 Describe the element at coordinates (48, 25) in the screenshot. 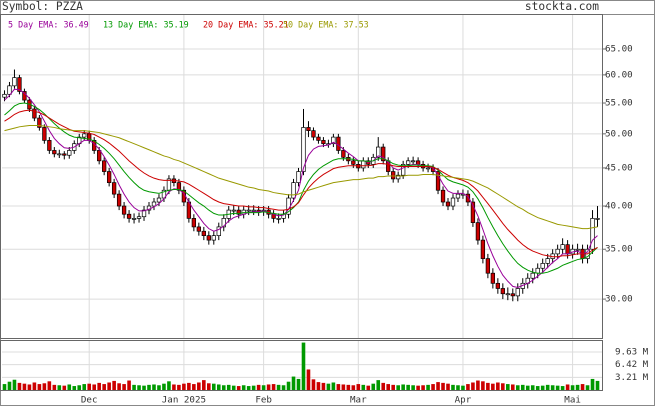

I see `legend-entry: 5 Day EMA: 36.49` at that location.